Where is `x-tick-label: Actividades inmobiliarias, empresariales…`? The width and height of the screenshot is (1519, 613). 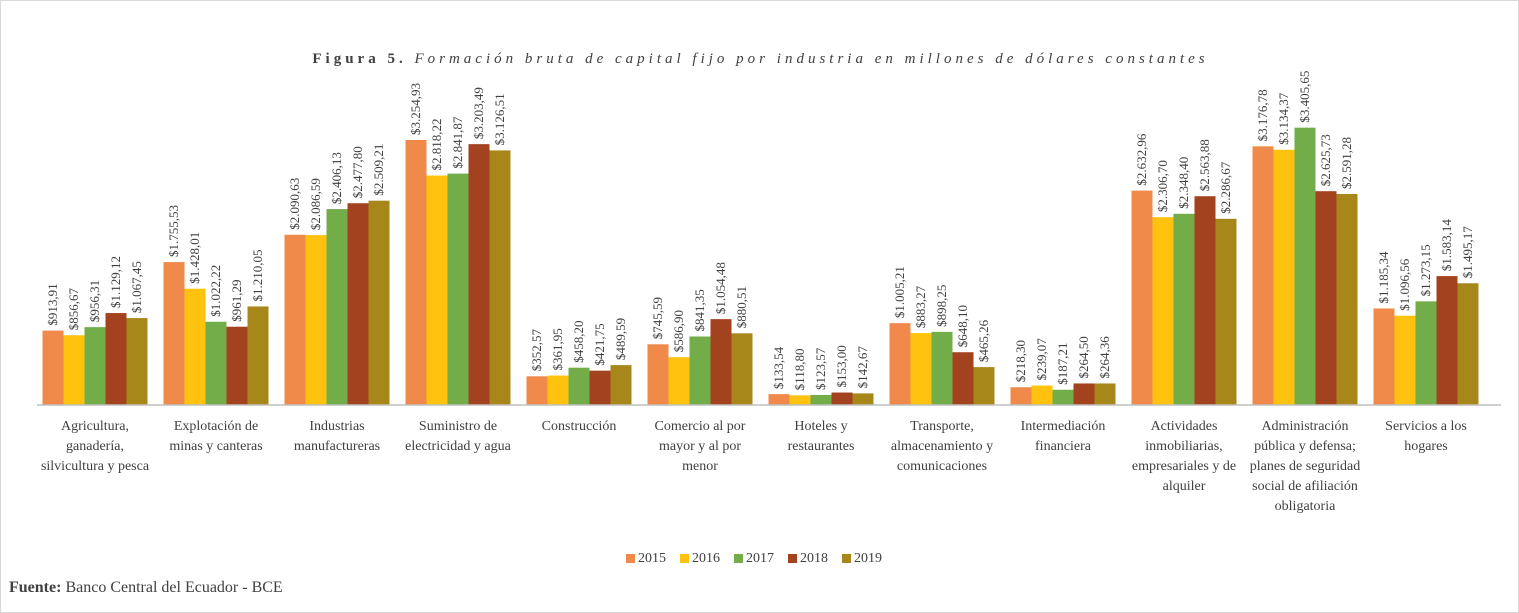
x-tick-label: Actividades inmobiliarias, empresariales… is located at coordinates (1184, 456).